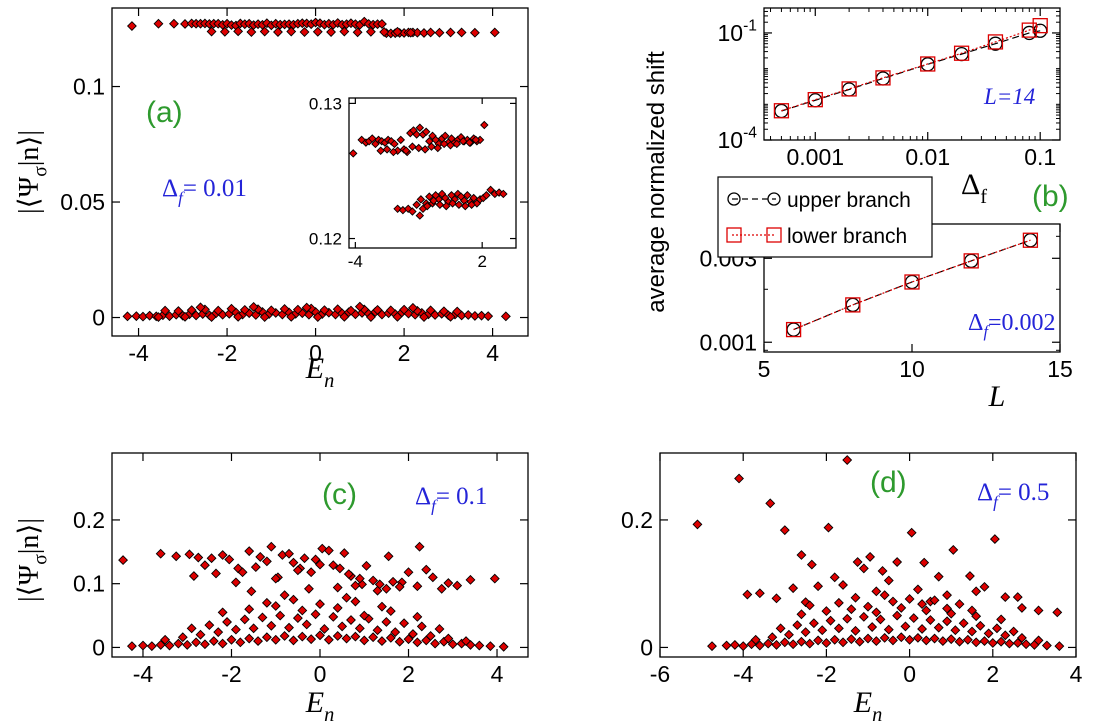  What do you see at coordinates (734, 199) in the screenshot?
I see `legend-circle` at bounding box center [734, 199].